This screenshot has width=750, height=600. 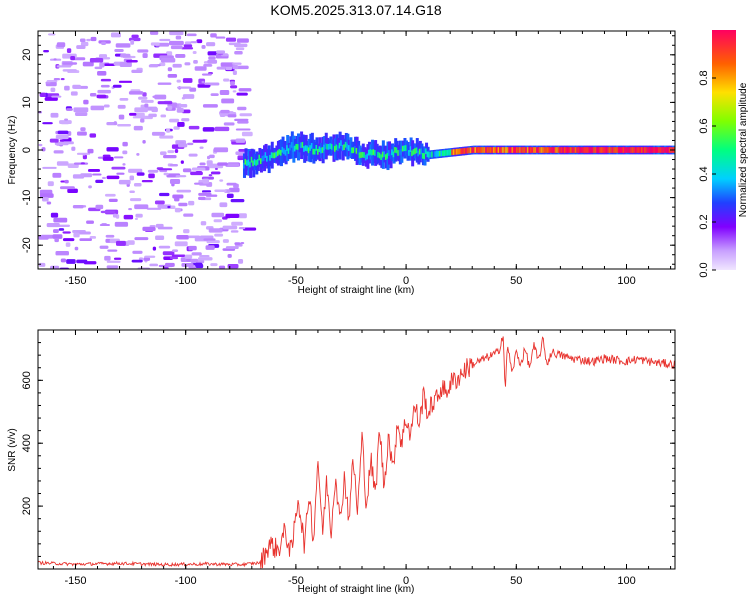 What do you see at coordinates (27, 443) in the screenshot?
I see `bottom-y-tick-label: 400` at bounding box center [27, 443].